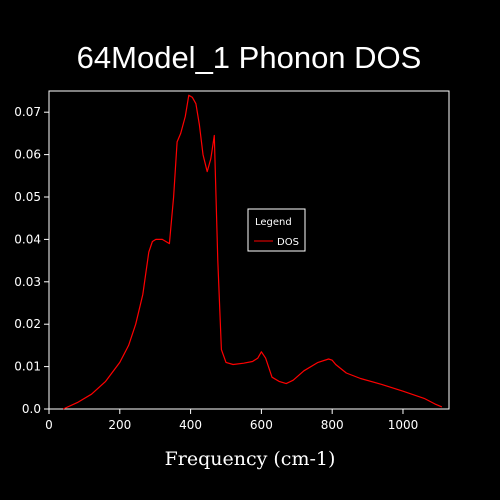 The image size is (500, 500). Describe the element at coordinates (31, 260) in the screenshot. I see `y-axis: 0.0 0.01 0.02 0.03 0.04 0.05 0.06 0.07` at that location.